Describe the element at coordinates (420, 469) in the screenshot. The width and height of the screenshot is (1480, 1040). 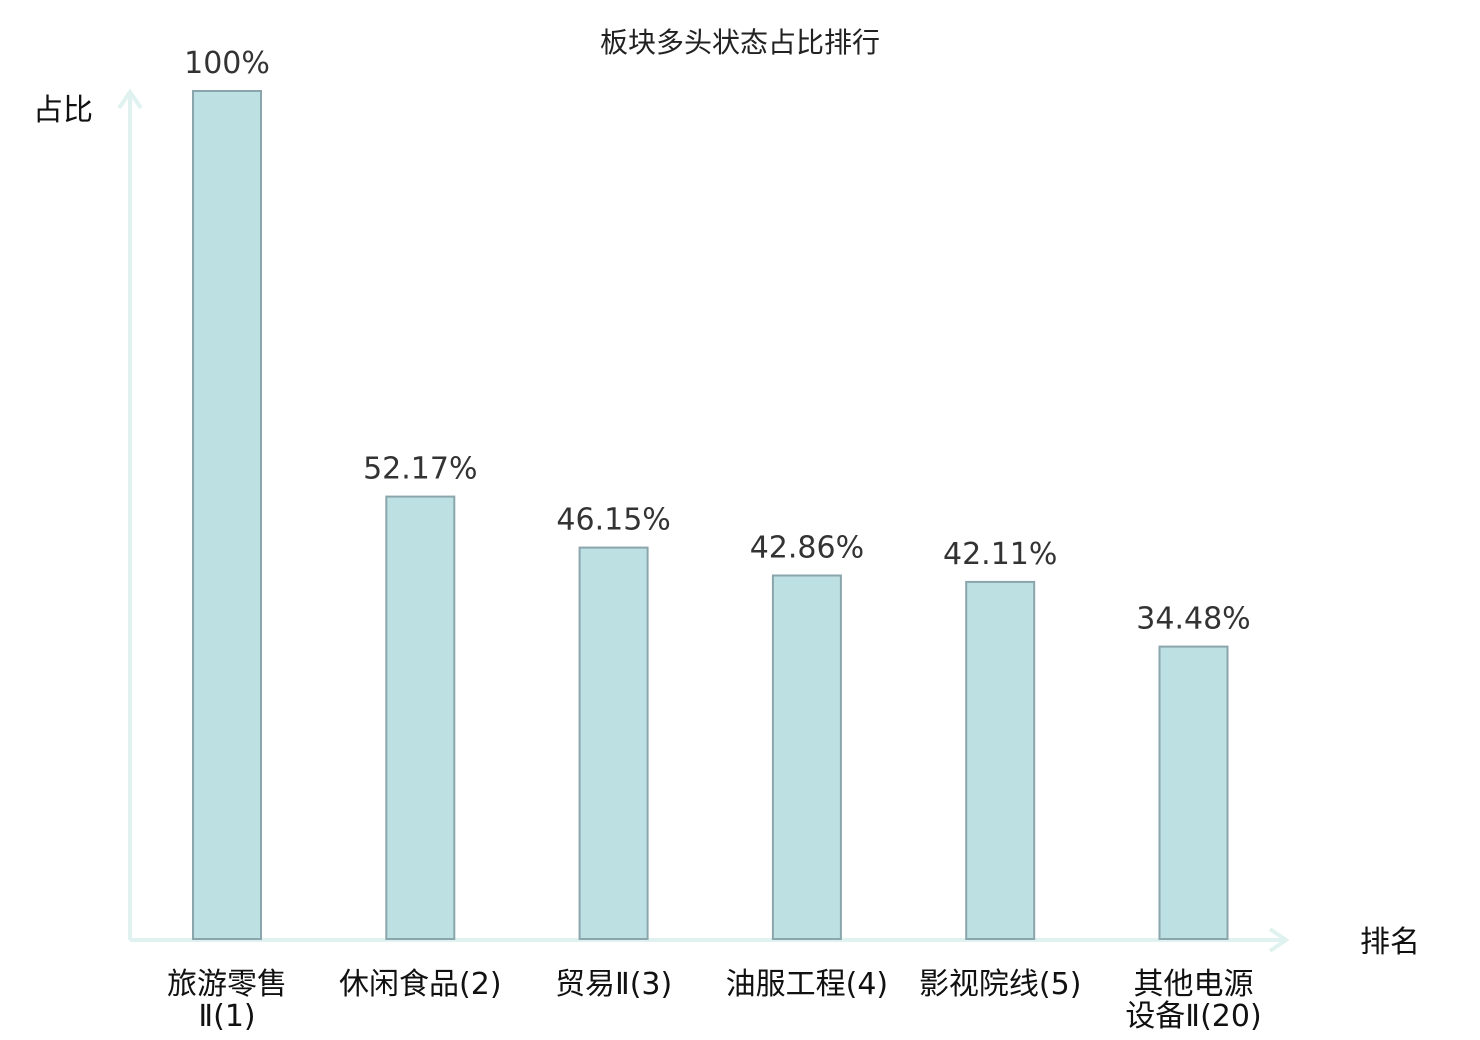
I see `value-label-2: 52.17%` at that location.